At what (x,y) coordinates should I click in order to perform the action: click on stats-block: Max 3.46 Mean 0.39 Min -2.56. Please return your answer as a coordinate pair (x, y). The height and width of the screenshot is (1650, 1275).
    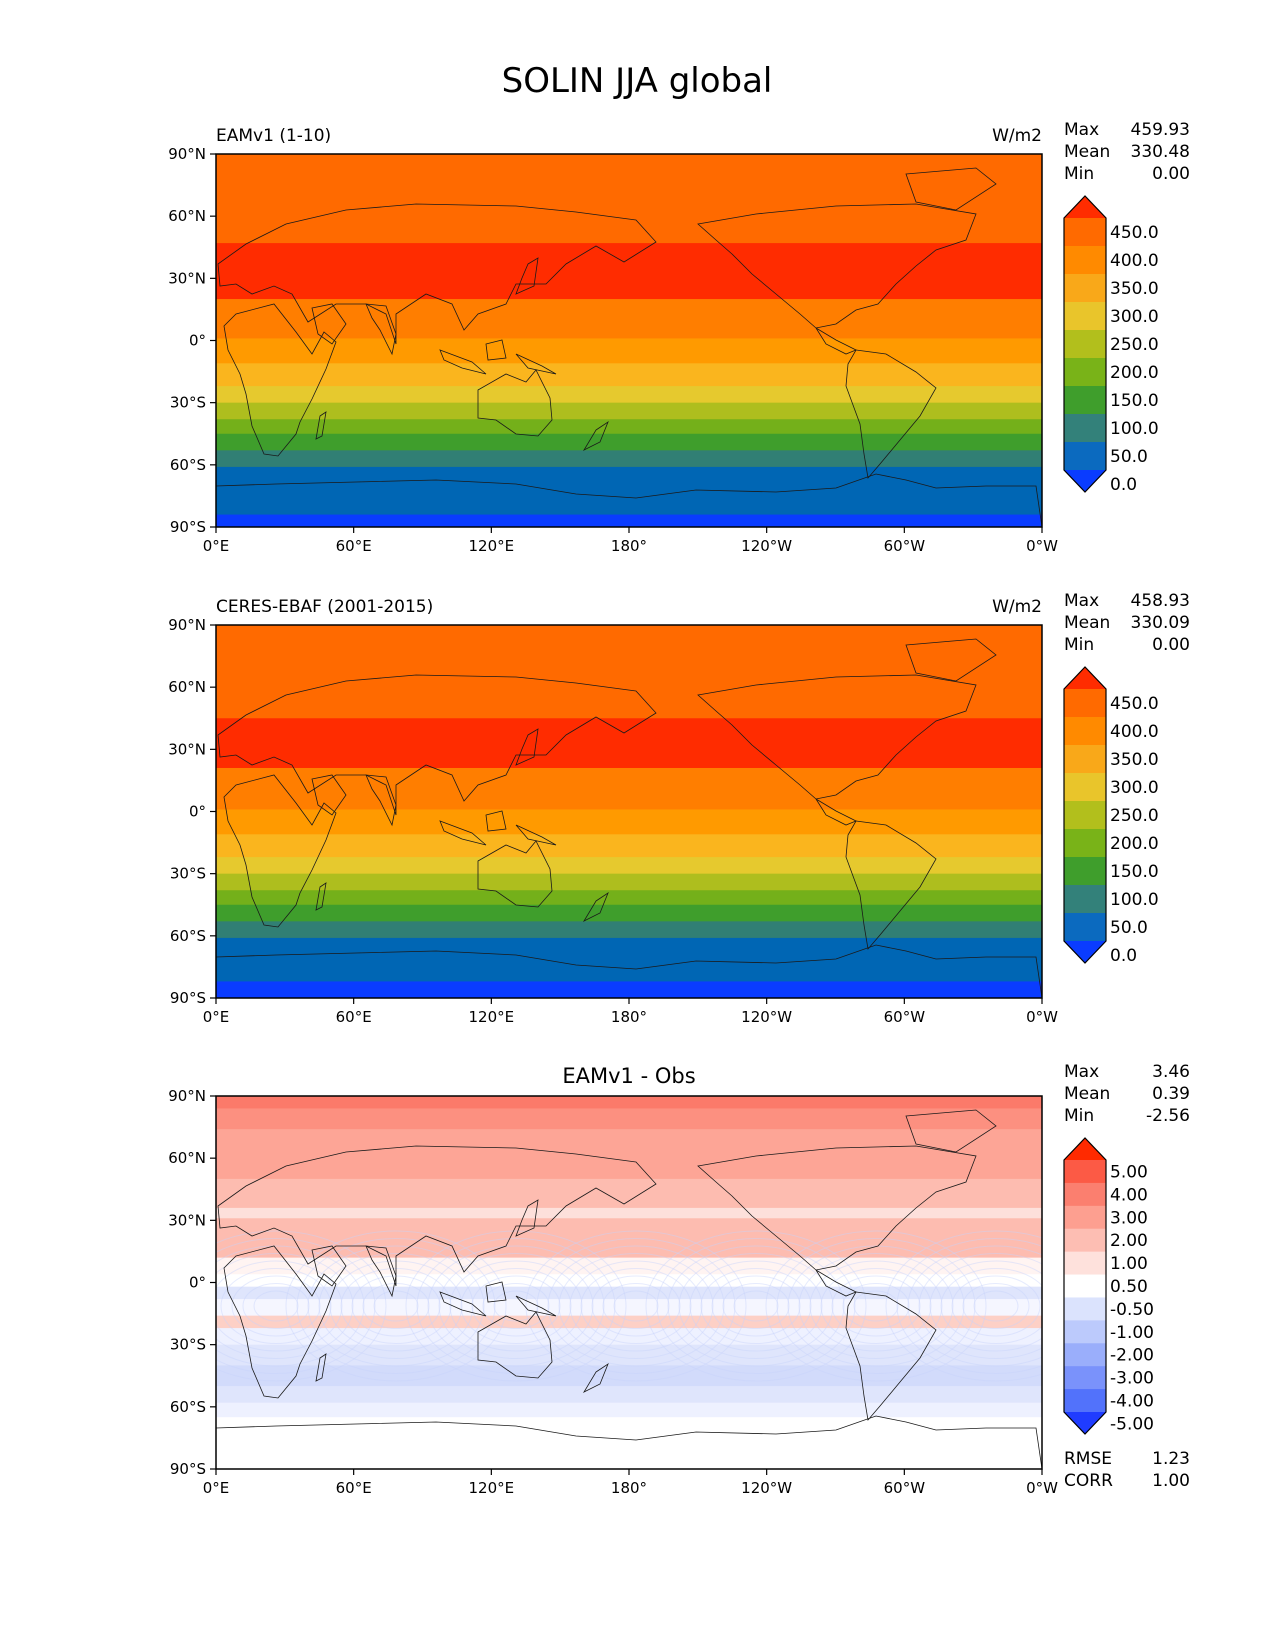
    Looking at the image, I should click on (1127, 1094).